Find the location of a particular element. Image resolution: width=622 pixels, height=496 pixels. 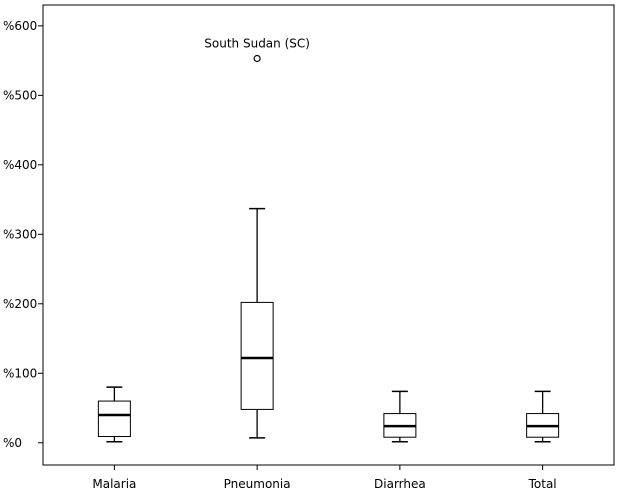

outliers: South Sudan (SC) is located at coordinates (257, 50).